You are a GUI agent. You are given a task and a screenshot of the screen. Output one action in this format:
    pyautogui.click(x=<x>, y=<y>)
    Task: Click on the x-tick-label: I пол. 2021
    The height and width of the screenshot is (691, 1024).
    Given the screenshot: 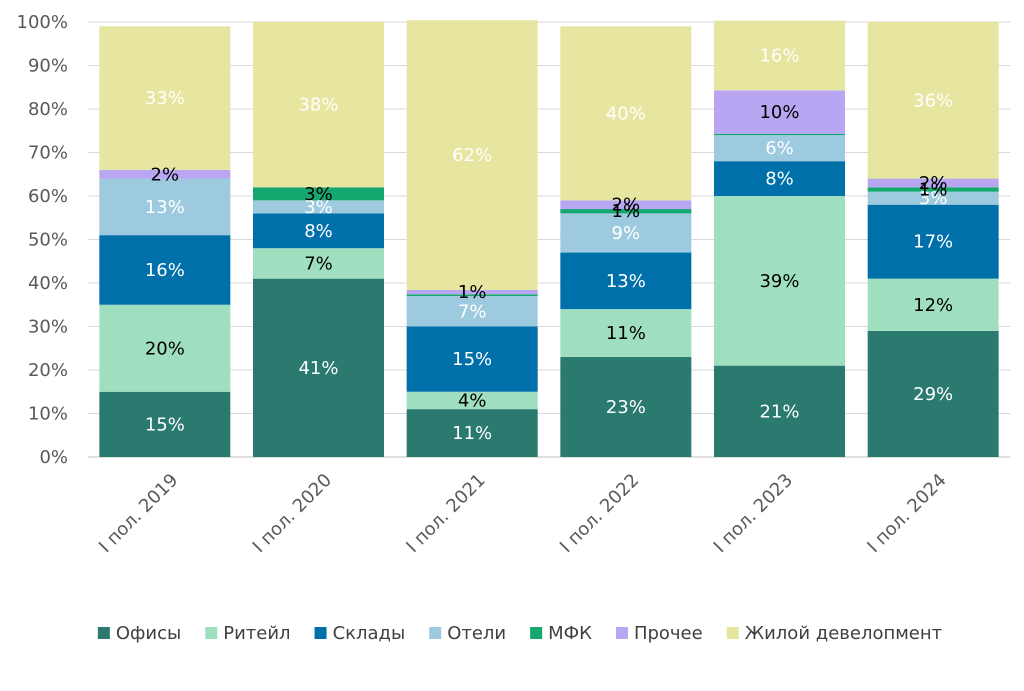 What is the action you would take?
    pyautogui.click(x=445, y=513)
    